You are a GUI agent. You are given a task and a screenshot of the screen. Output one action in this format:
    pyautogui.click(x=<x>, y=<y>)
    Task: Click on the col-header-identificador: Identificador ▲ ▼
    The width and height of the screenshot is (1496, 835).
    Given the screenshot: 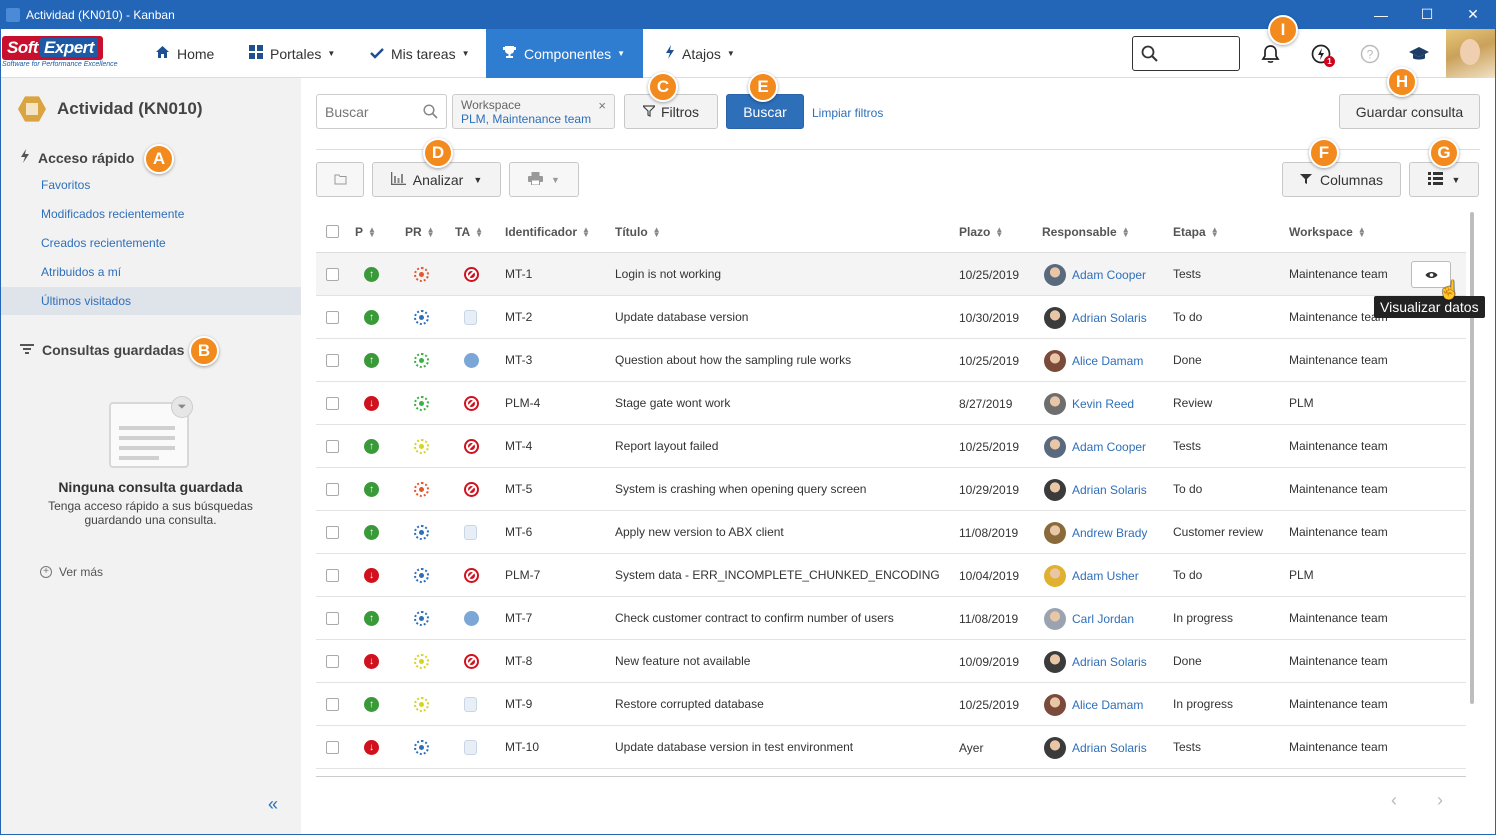 What is the action you would take?
    pyautogui.click(x=547, y=232)
    